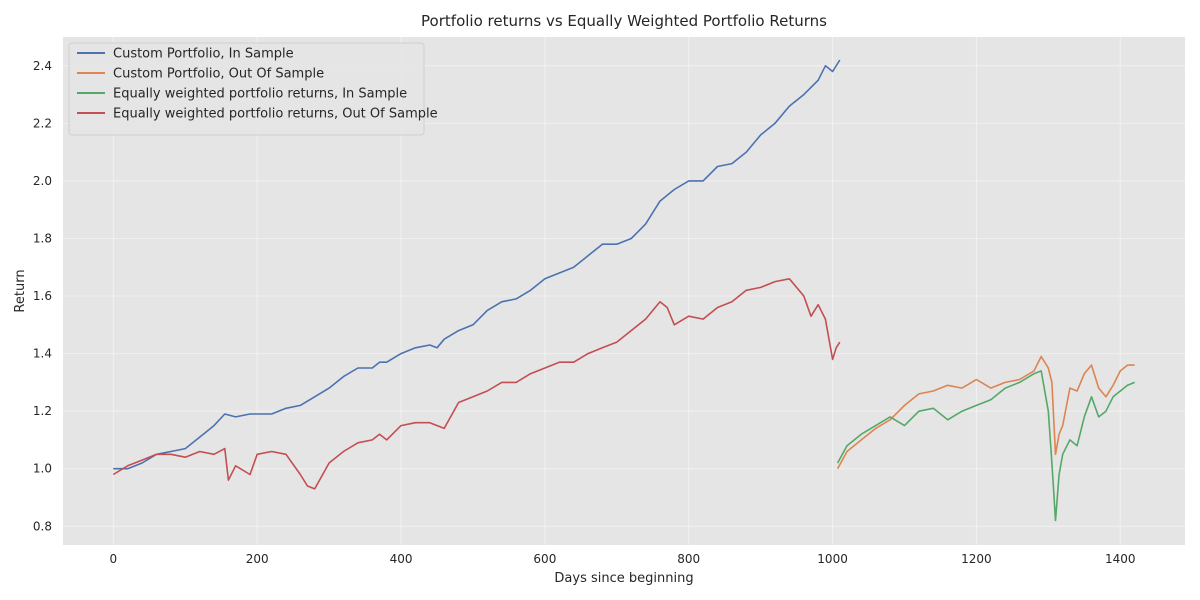 Image resolution: width=1200 pixels, height=600 pixels. I want to click on y-tick-label: 1.2, so click(42, 411).